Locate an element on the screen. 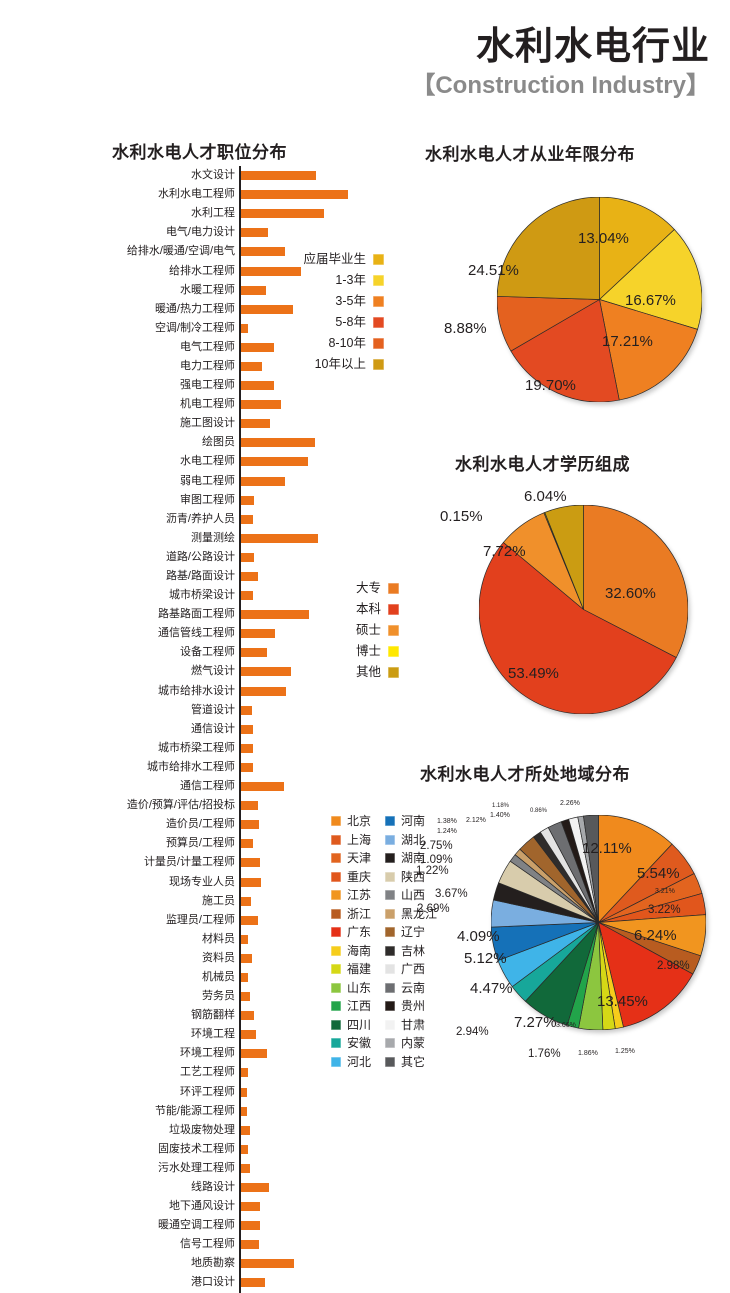  legend-item: 广西 is located at coordinates (411, 969).